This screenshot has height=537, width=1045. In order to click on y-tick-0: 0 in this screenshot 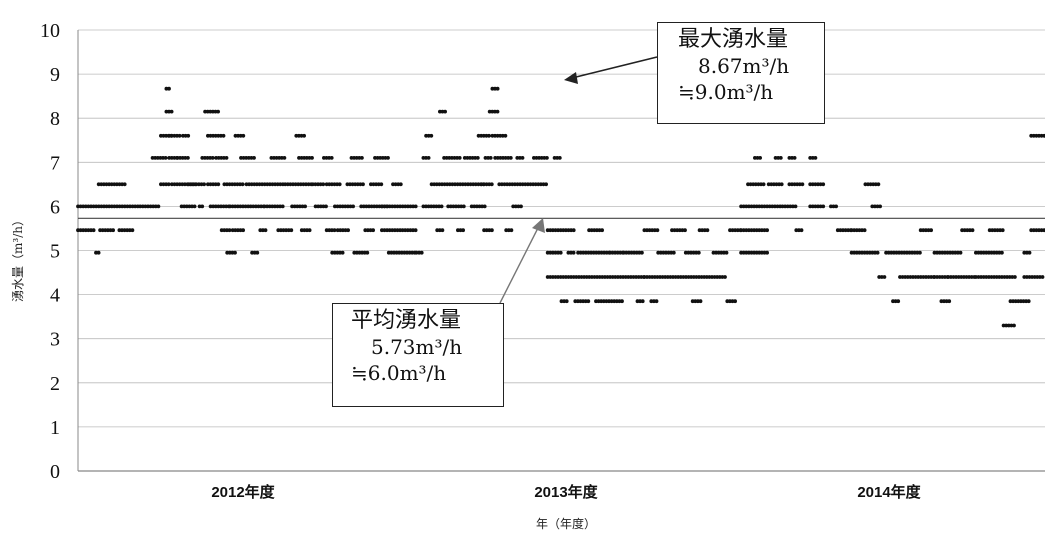, I will do `click(55, 472)`.